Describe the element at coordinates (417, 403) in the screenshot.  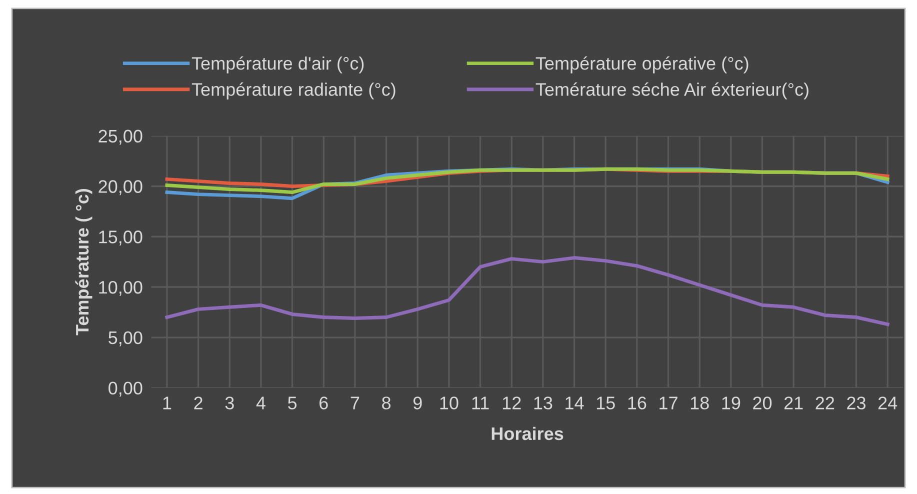
I see `x-tick-label: 9` at that location.